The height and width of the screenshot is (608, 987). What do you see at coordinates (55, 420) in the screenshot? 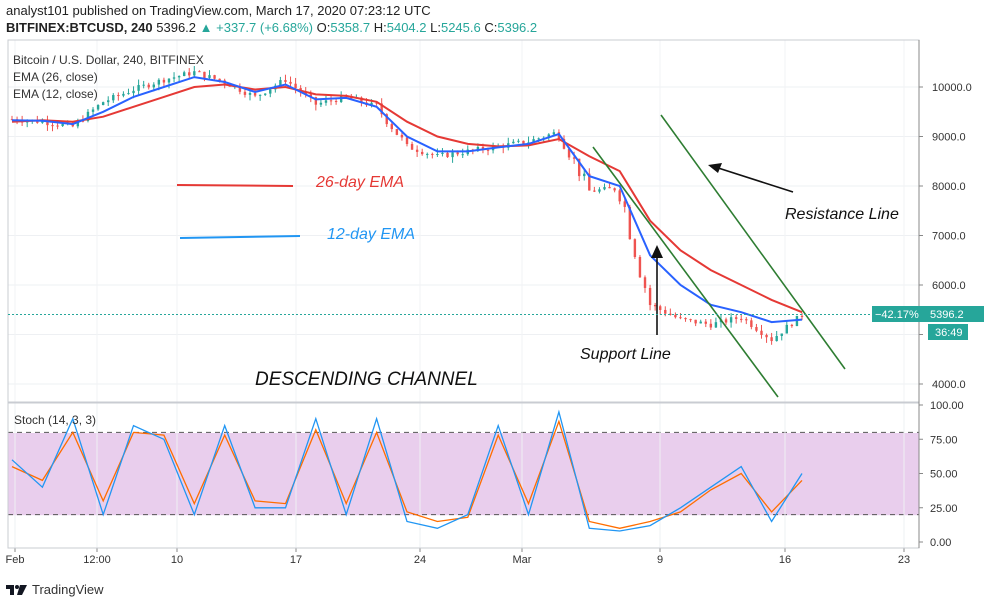
I see `legend-stoch: Stoch (14, 3, 3)` at bounding box center [55, 420].